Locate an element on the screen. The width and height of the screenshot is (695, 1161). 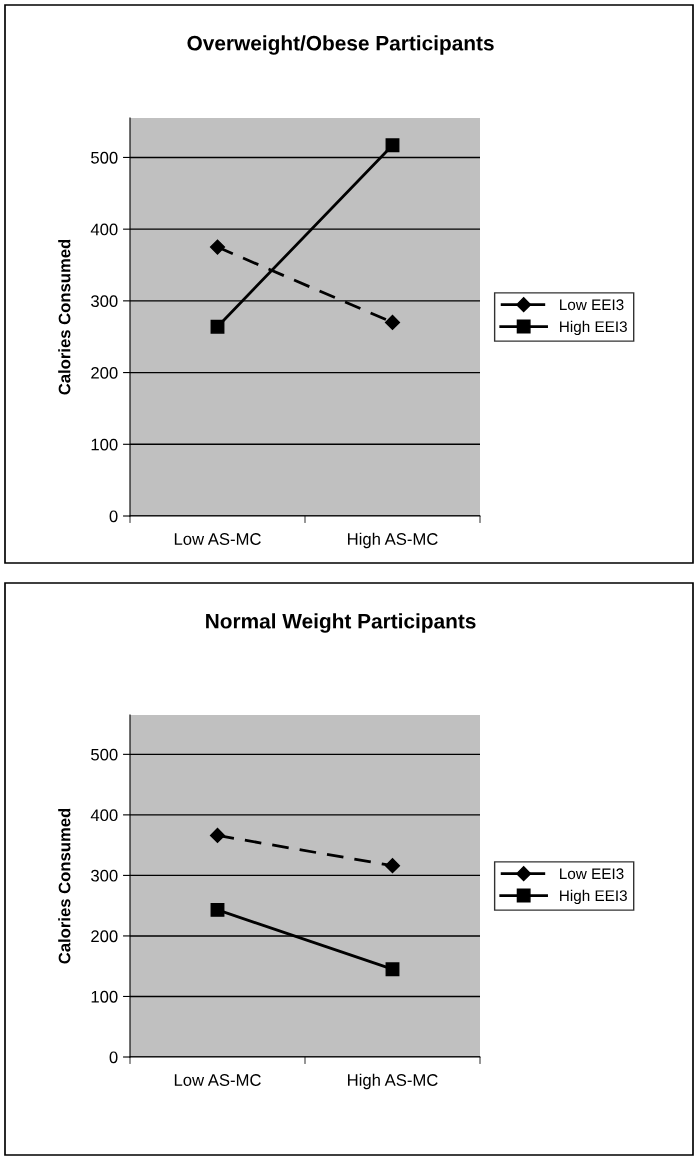
chart-title: Normal Weight Participants is located at coordinates (341, 623).